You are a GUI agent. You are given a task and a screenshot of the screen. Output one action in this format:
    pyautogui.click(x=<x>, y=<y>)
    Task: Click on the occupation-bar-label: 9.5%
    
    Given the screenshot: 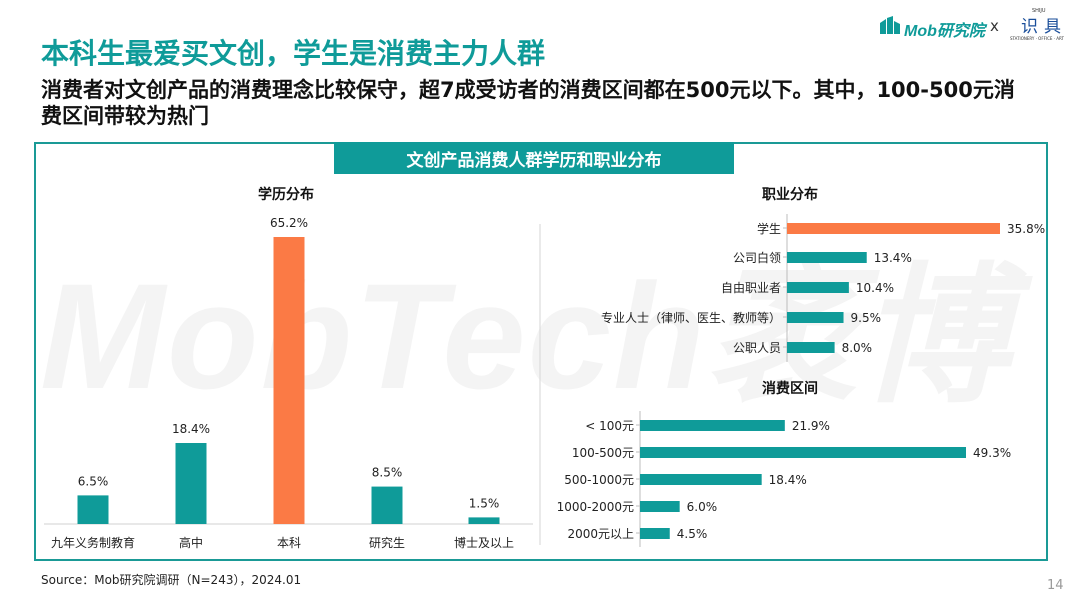 What is the action you would take?
    pyautogui.click(x=866, y=318)
    